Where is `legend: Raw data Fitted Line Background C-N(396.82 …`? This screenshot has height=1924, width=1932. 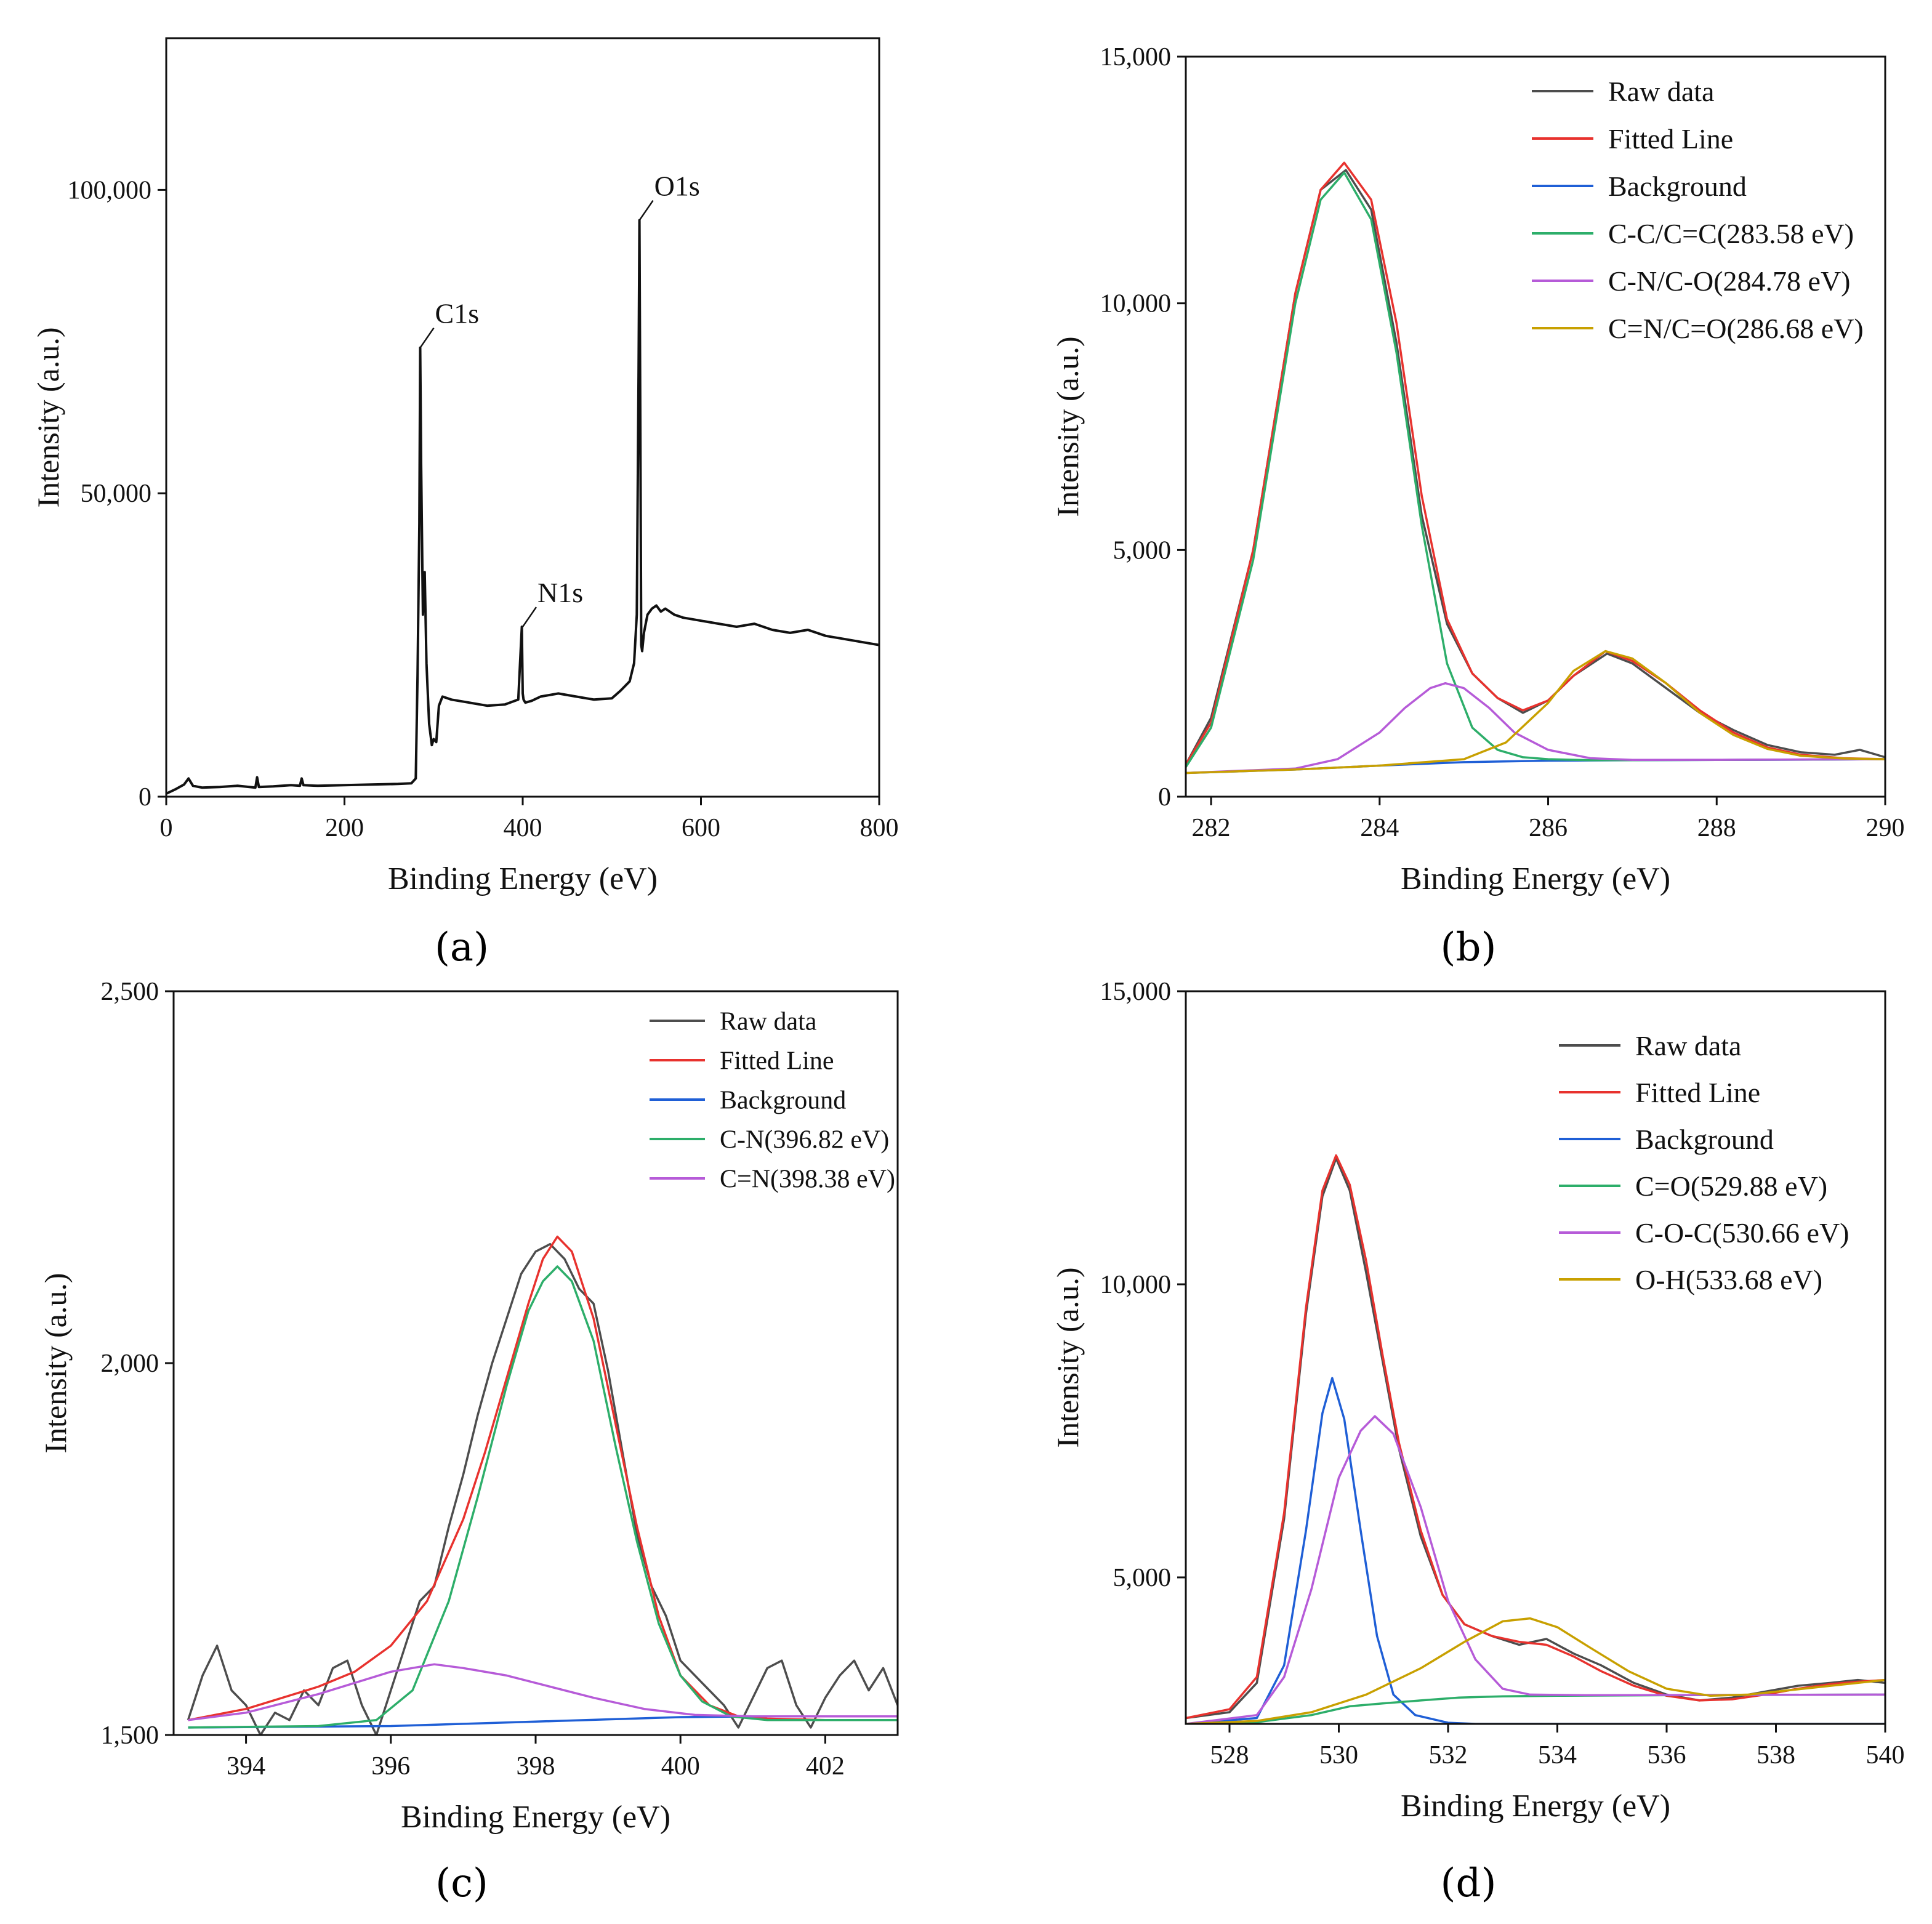 legend: Raw data Fitted Line Background C-N(396.82 … is located at coordinates (772, 1101).